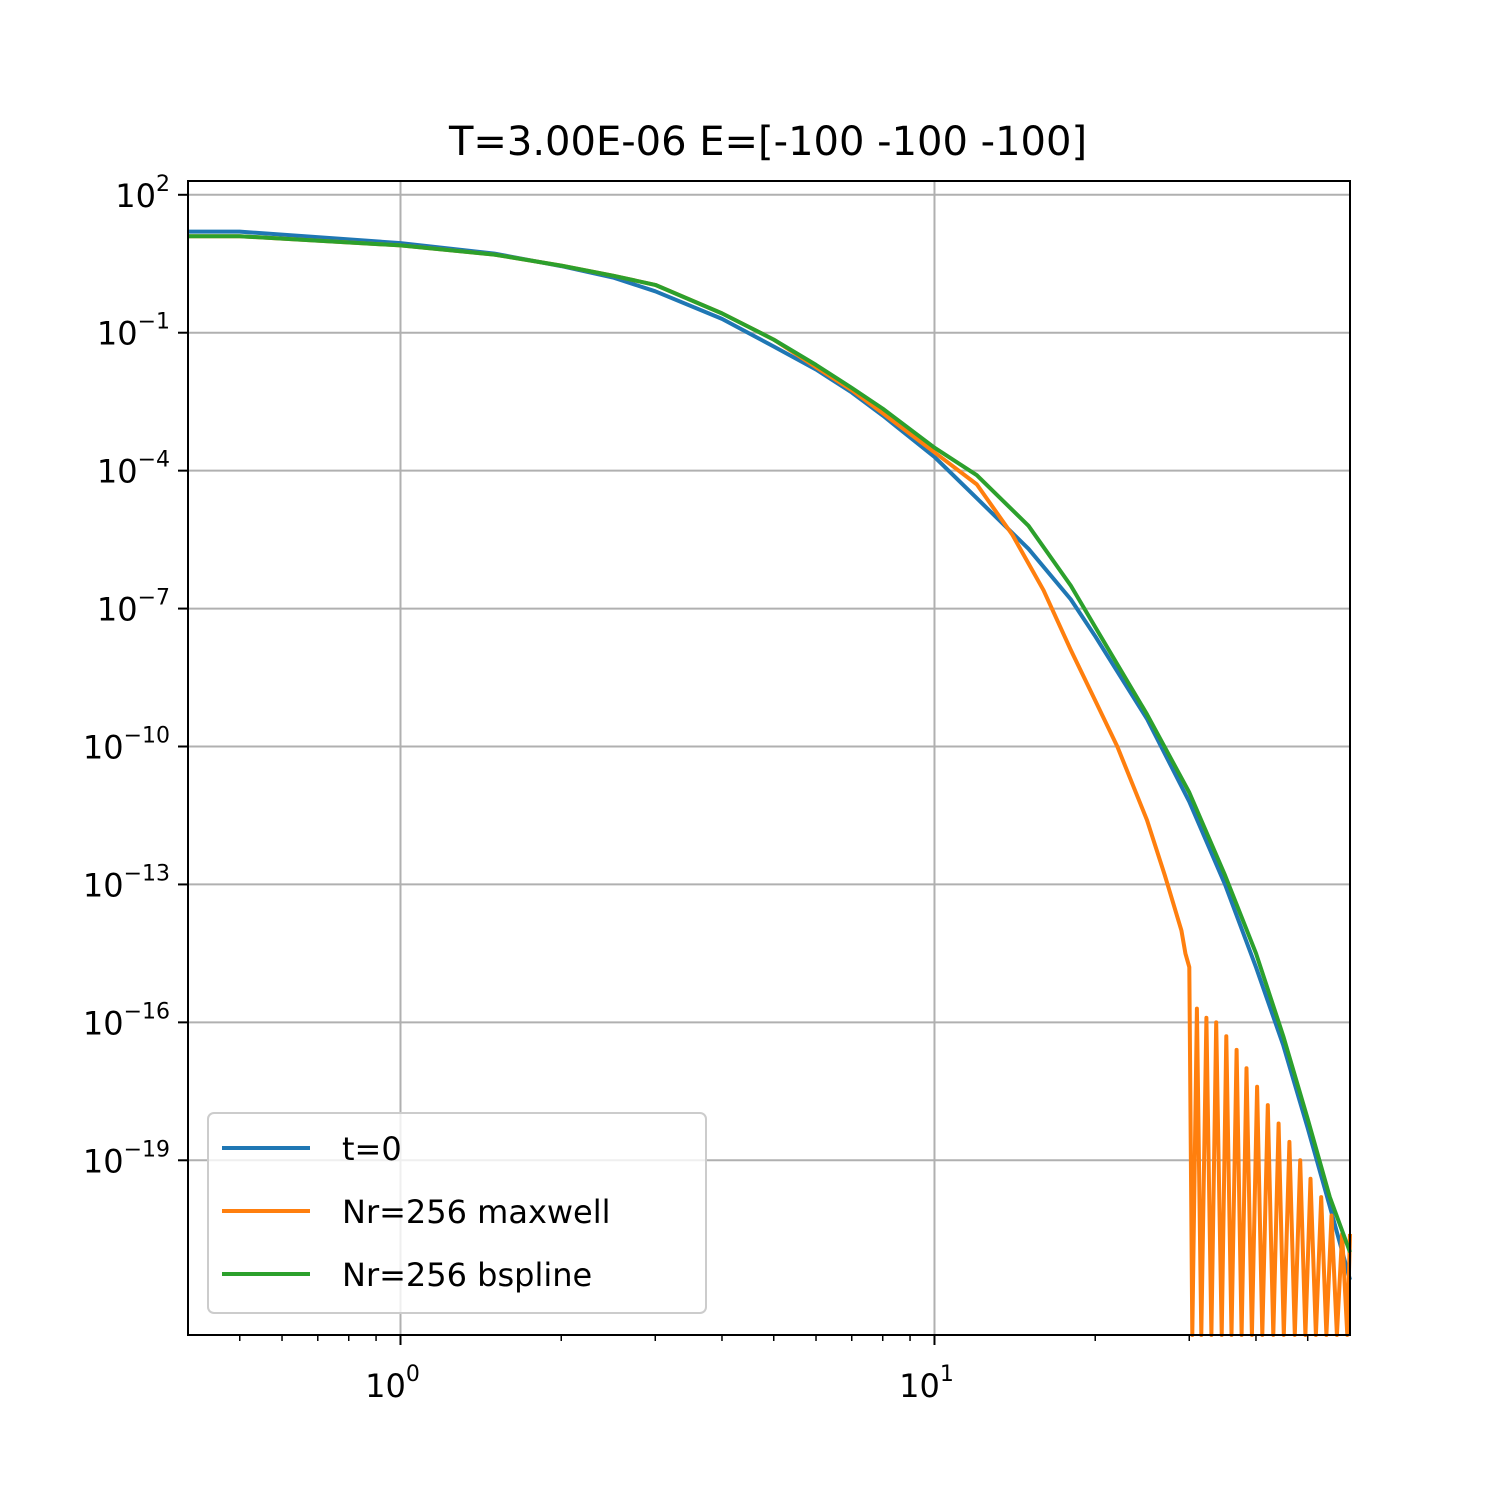 This screenshot has width=1500, height=1500. I want to click on y-tick-exponent: −1, so click(154, 322).